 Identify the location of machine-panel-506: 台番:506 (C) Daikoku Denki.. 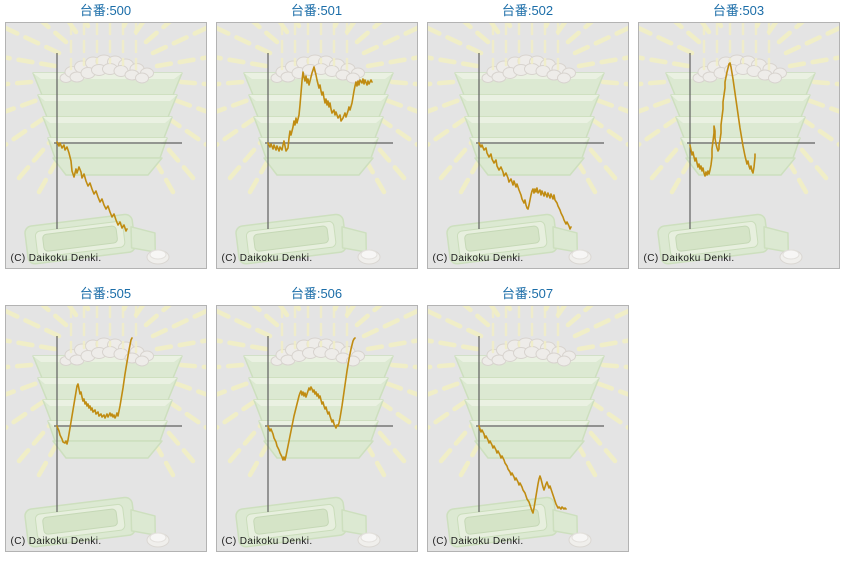
(316, 418).